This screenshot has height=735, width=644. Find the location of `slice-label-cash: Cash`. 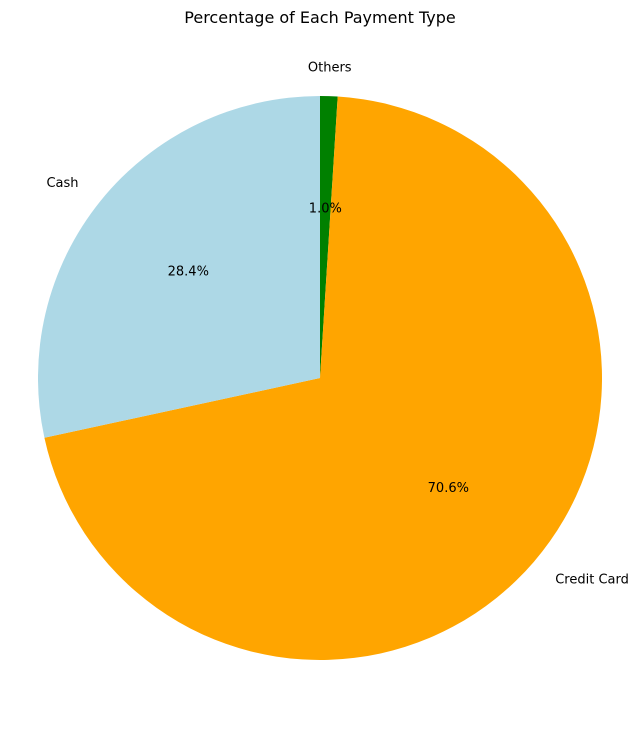

slice-label-cash: Cash is located at coordinates (62, 183).